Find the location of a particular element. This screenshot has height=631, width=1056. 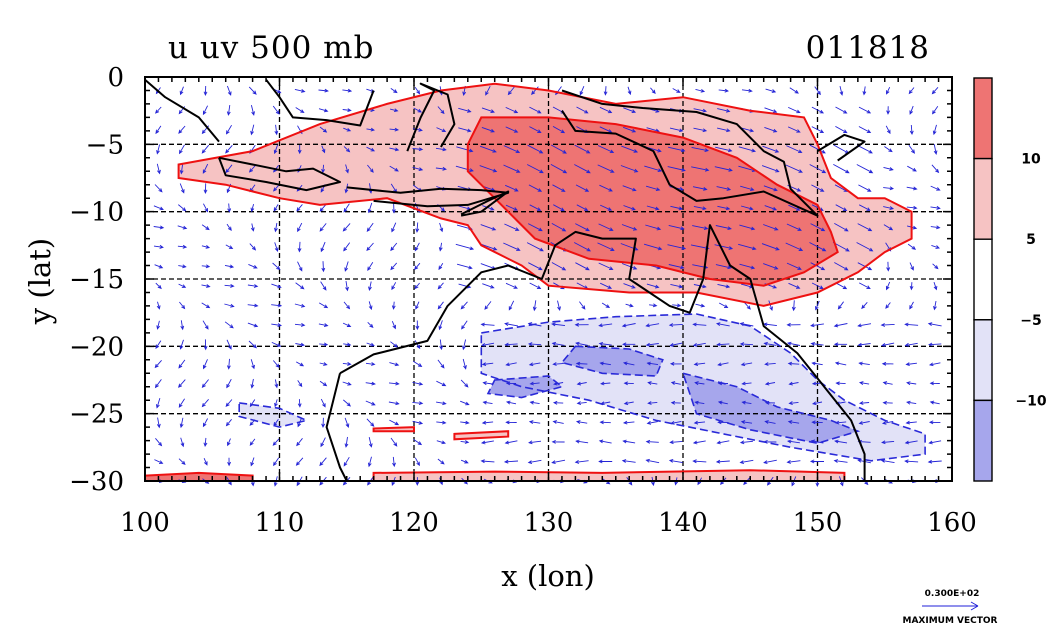

vector-scale-key: 0.300E+02 MAXIMUM VECTOR is located at coordinates (949, 607).